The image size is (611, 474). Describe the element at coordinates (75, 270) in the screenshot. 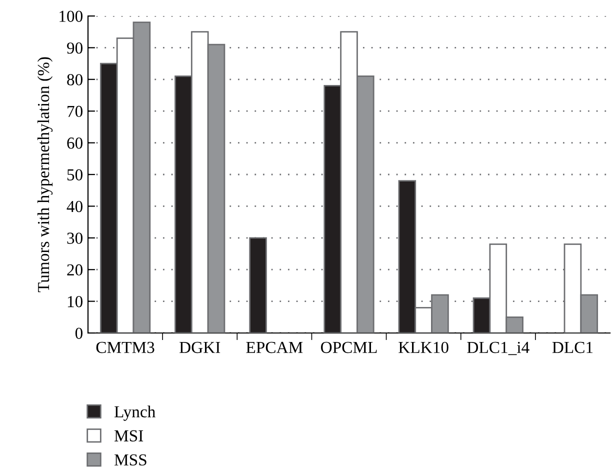

I see `y-tick-label: 20` at that location.